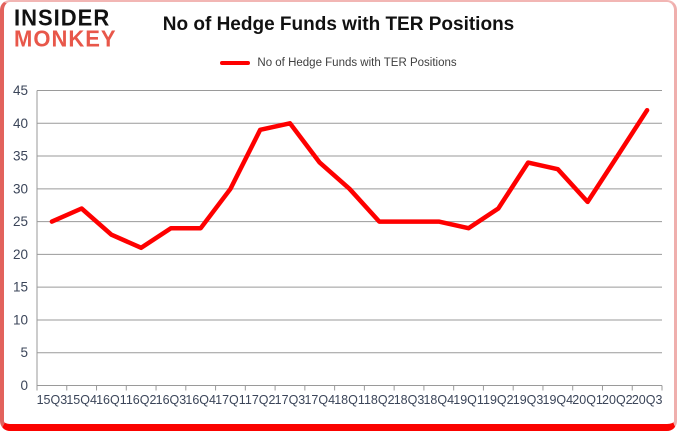 Image resolution: width=677 pixels, height=431 pixels. What do you see at coordinates (528, 400) in the screenshot?
I see `x-axis-tick-label: 19Q3` at bounding box center [528, 400].